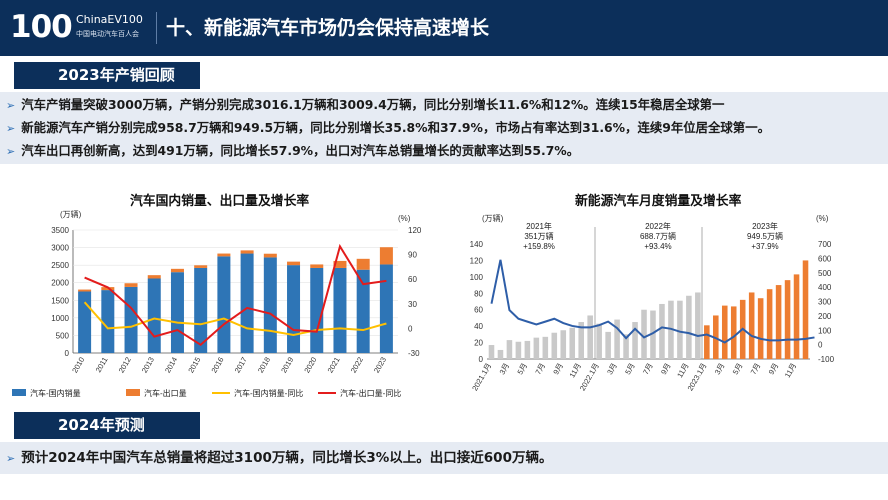  Describe the element at coordinates (109, 19) in the screenshot. I see `logo-brand-text: ChinaEV100` at that location.